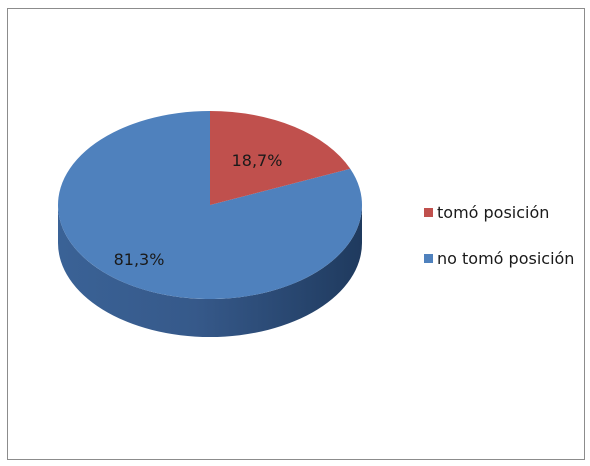  What do you see at coordinates (139, 259) in the screenshot?
I see `data-label-no-tomo-posicion: 81,3%` at bounding box center [139, 259].